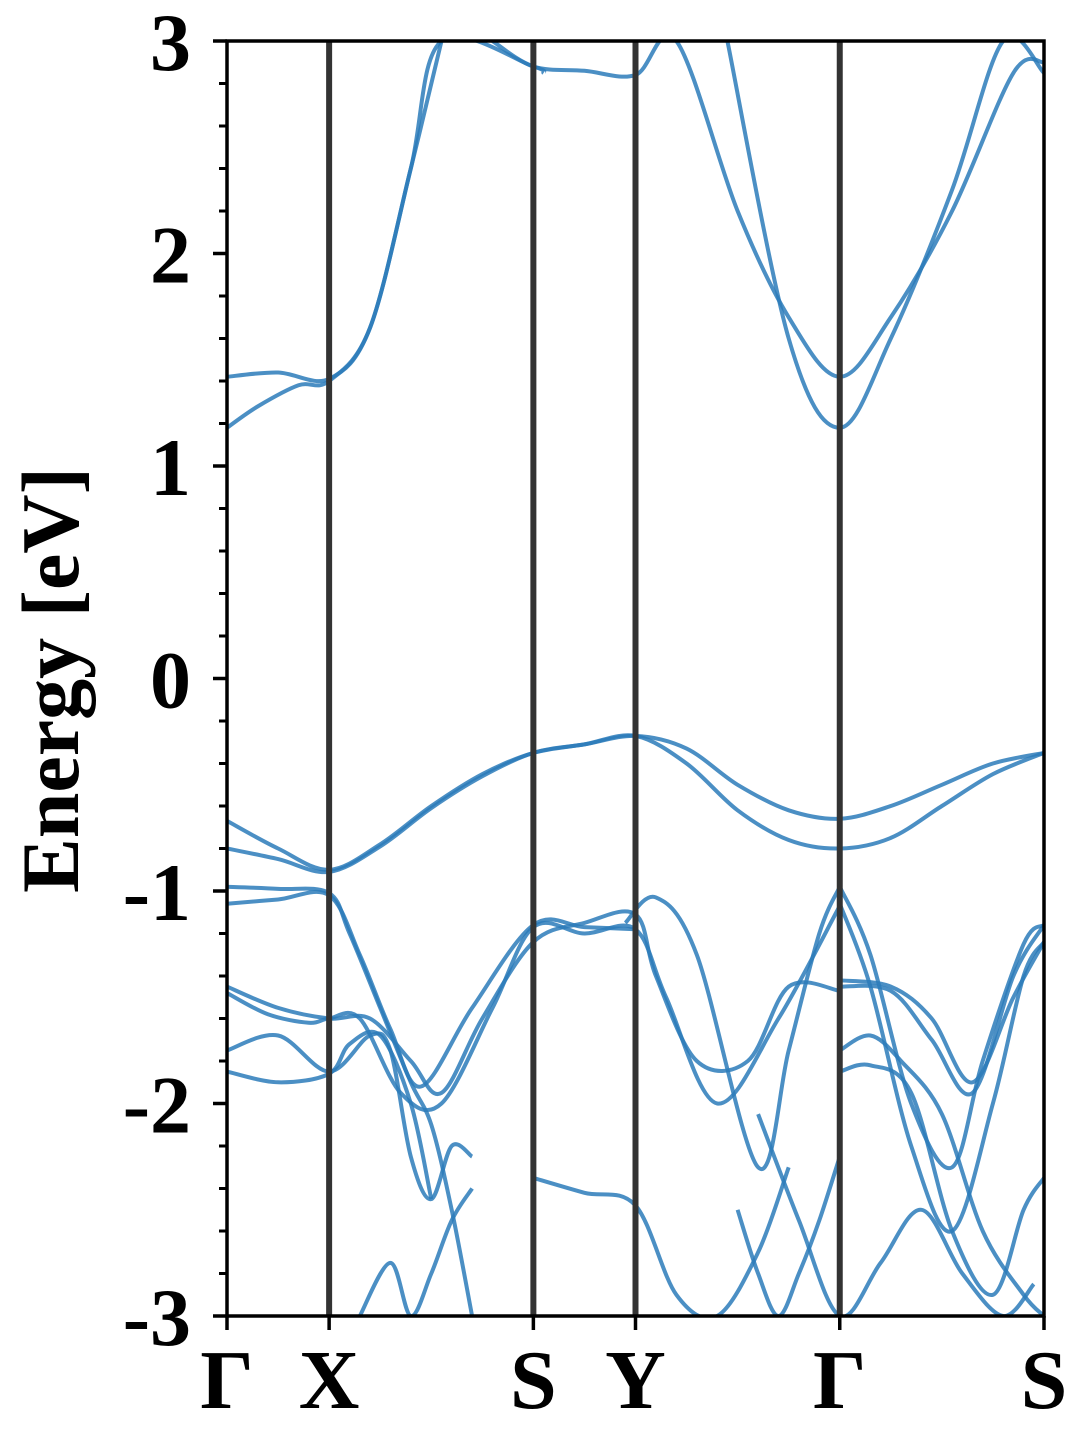 The image size is (1080, 1440). I want to click on y-axis-ticks: -3 -2 -1 0 1 2 3, so click(175, 681).